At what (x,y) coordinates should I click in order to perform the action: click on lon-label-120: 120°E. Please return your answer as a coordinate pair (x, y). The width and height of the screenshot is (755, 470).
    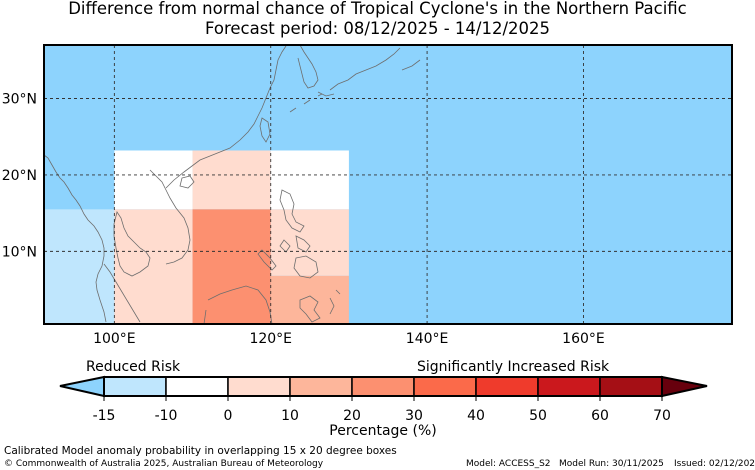
    Looking at the image, I should click on (270, 339).